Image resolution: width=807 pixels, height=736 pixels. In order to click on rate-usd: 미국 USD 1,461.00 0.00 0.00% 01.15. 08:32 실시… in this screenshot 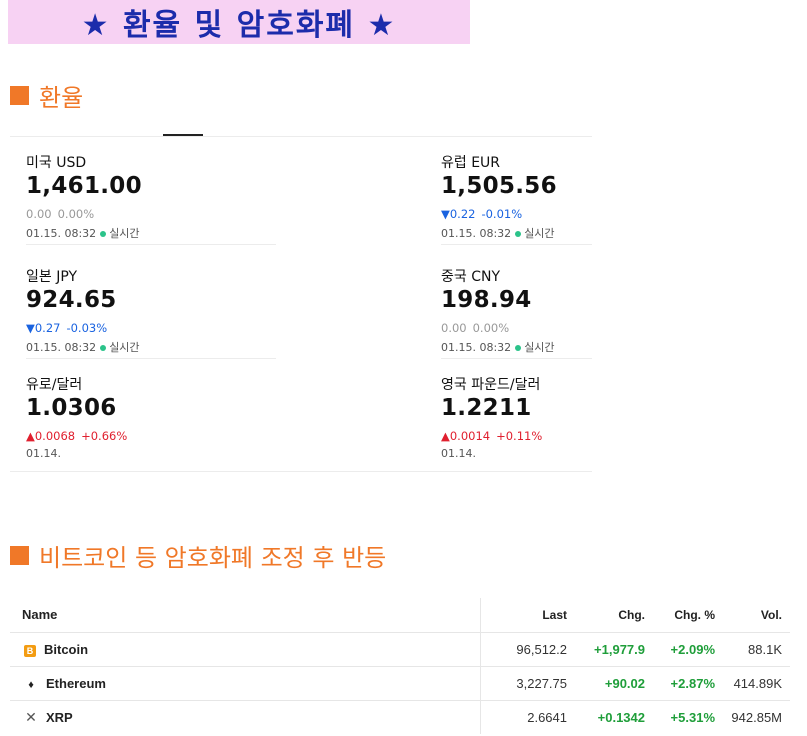, I will do `click(151, 191)`.